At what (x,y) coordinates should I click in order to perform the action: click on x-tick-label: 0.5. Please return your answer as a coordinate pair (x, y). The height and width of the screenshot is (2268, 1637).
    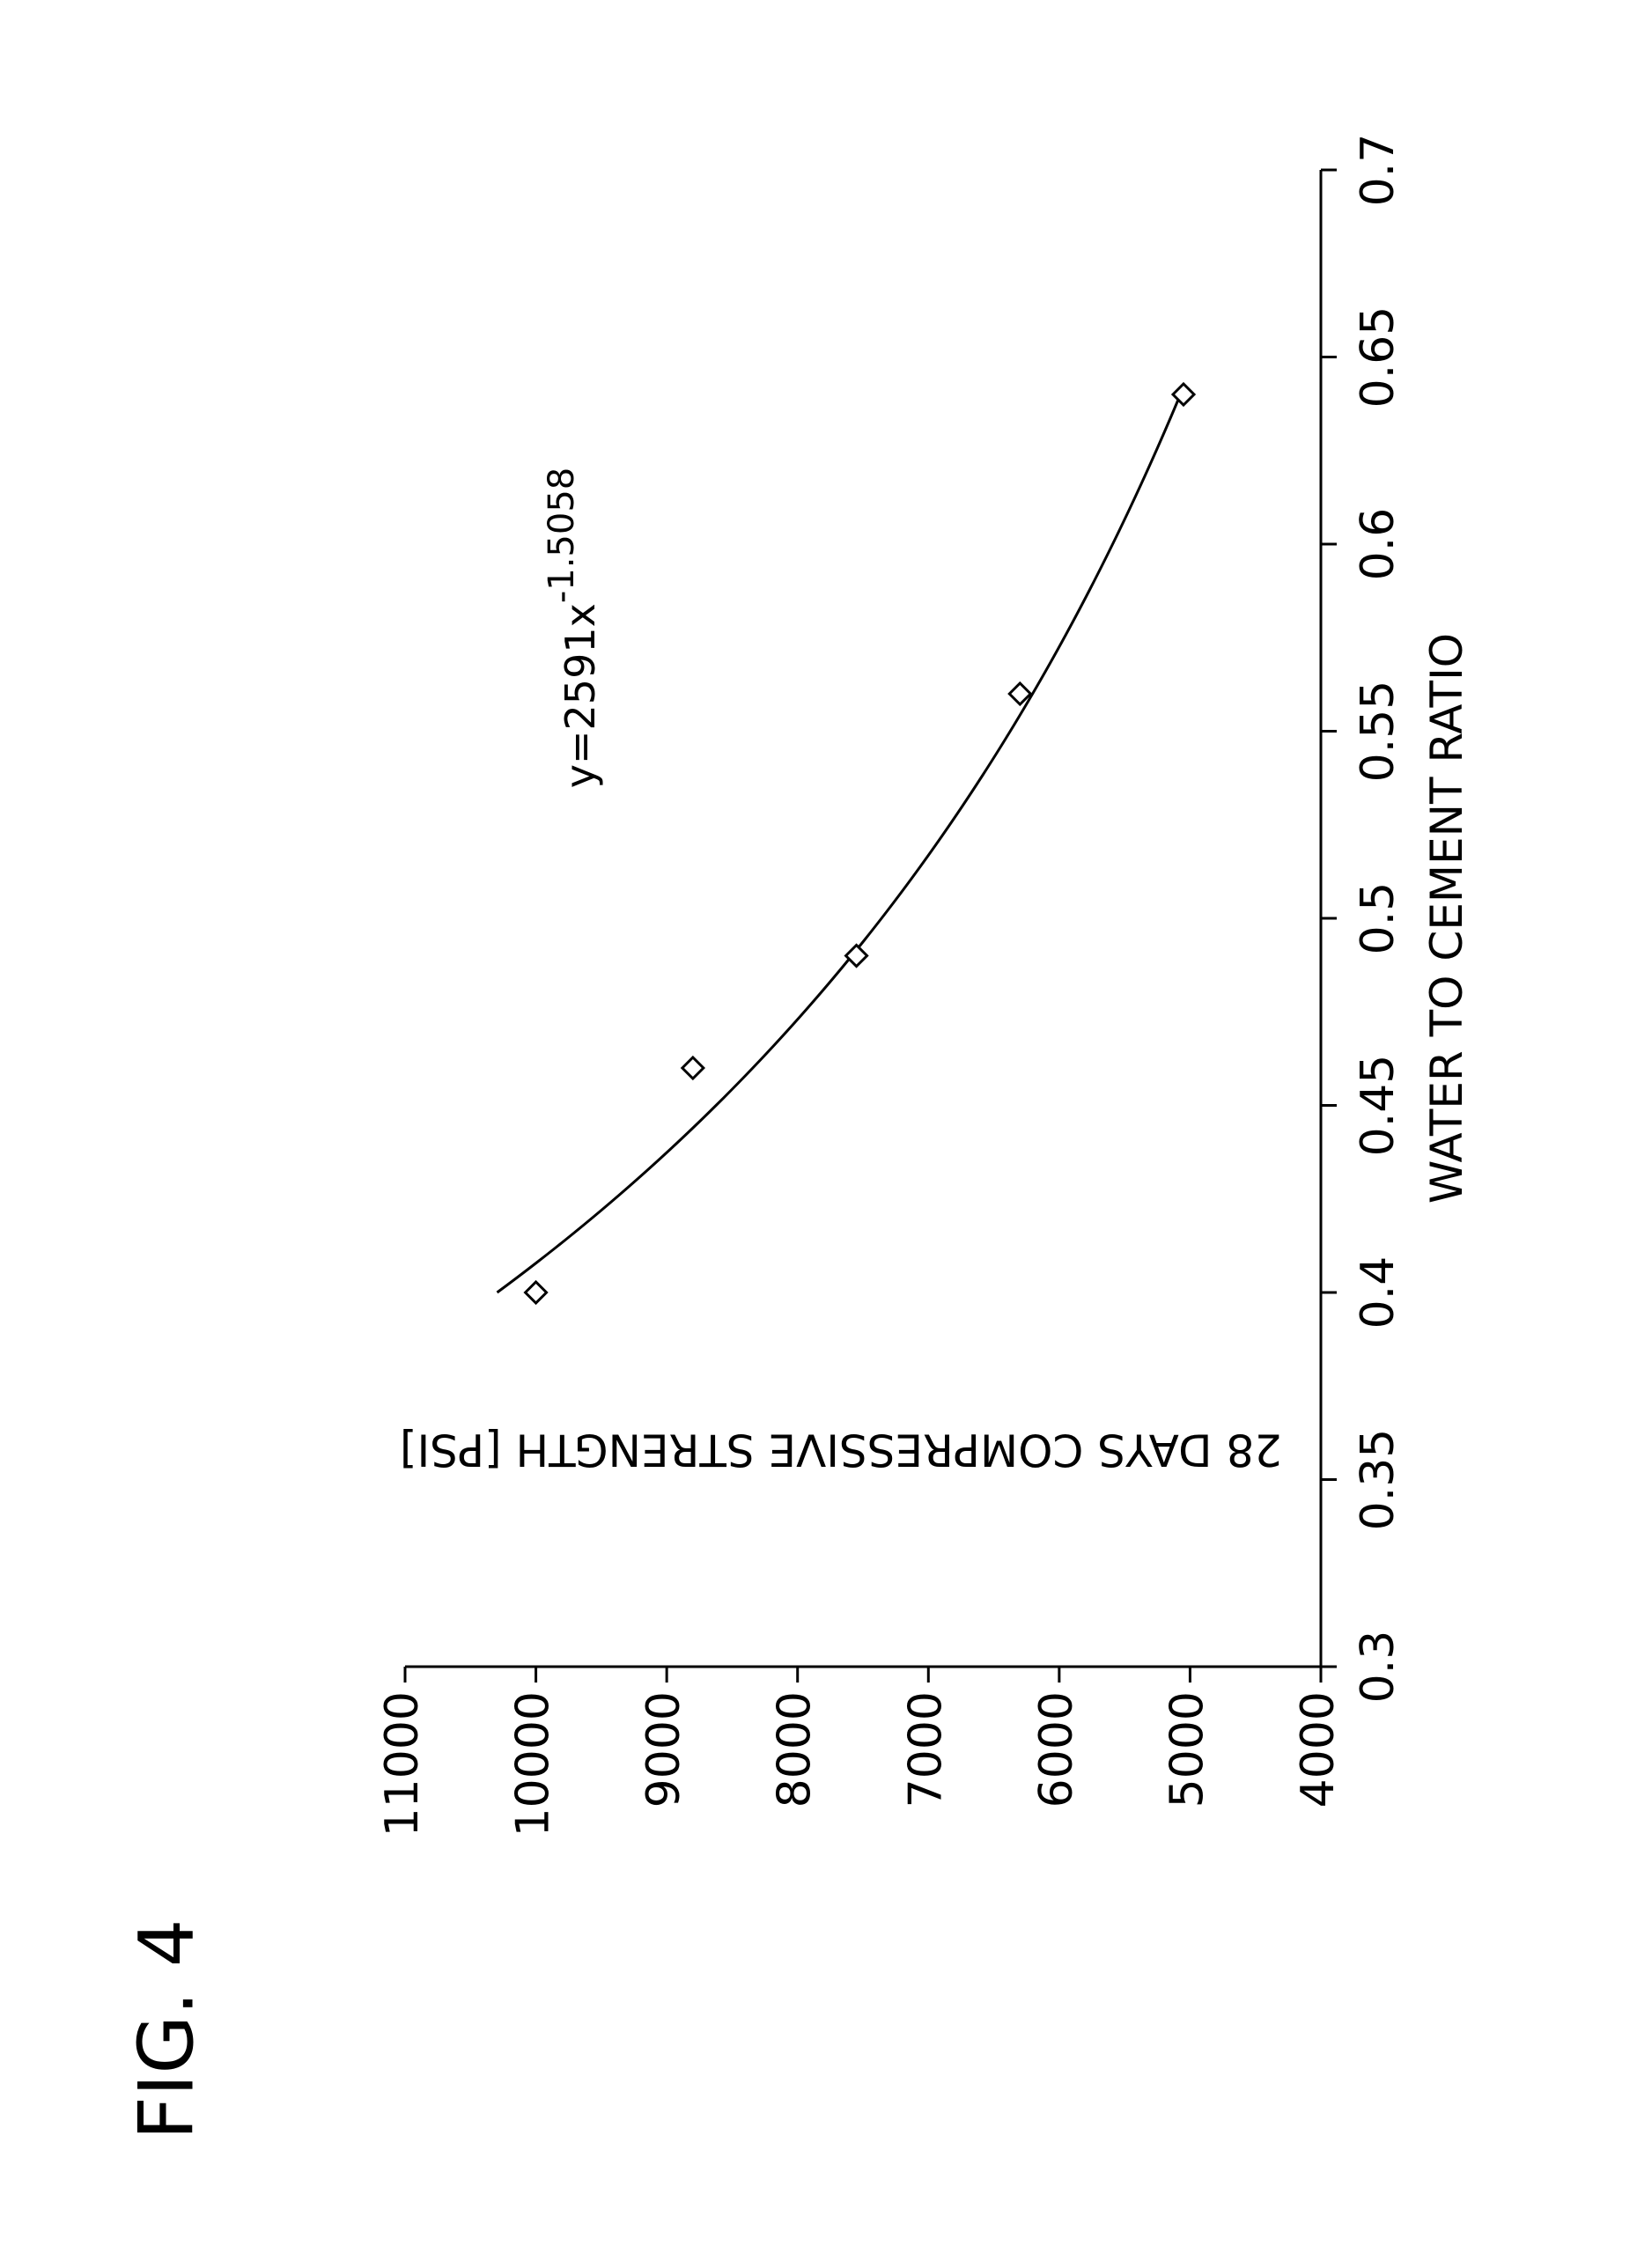
    Looking at the image, I should click on (1378, 918).